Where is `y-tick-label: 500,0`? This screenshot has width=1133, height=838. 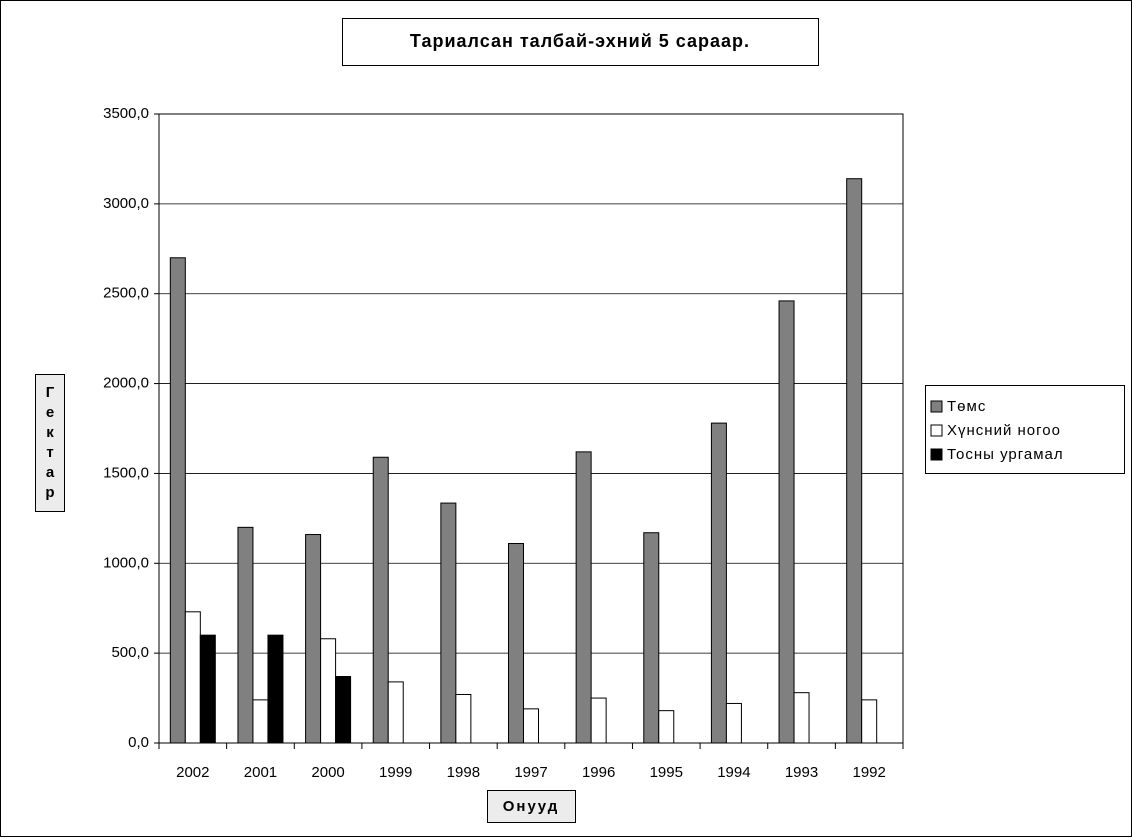 y-tick-label: 500,0 is located at coordinates (130, 652).